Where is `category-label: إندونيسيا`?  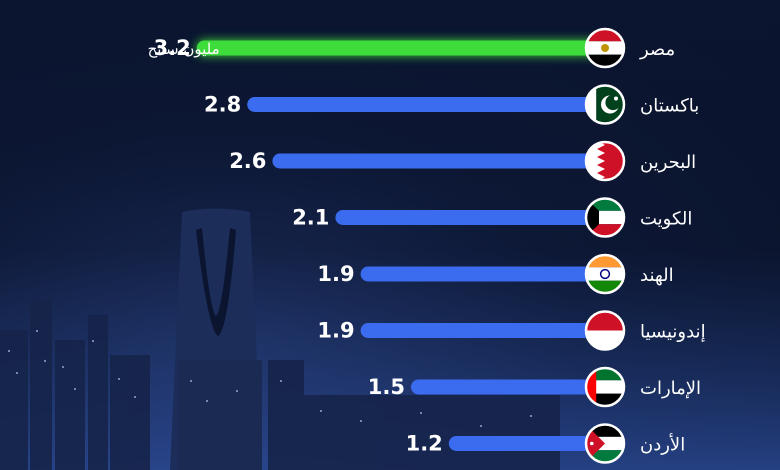 category-label: إندونيسيا is located at coordinates (673, 332).